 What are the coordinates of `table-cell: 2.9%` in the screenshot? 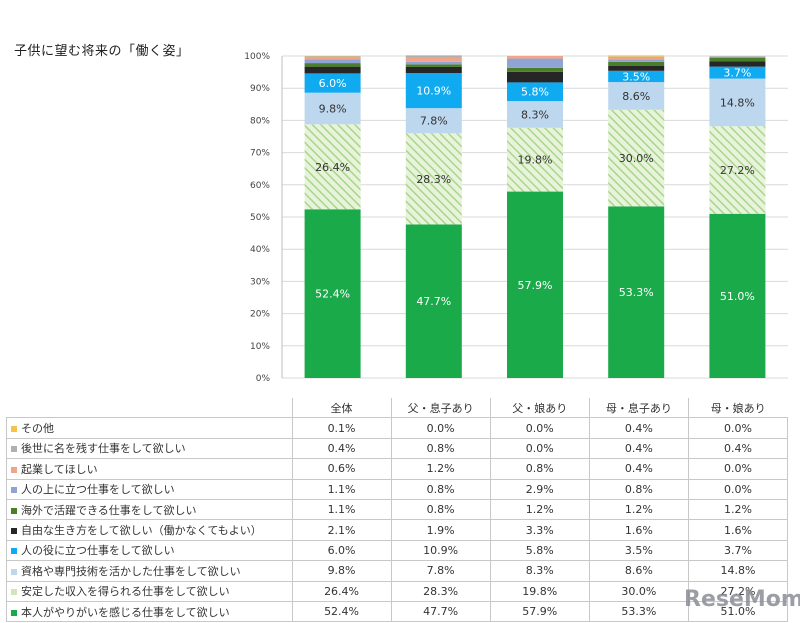 It's located at (539, 489).